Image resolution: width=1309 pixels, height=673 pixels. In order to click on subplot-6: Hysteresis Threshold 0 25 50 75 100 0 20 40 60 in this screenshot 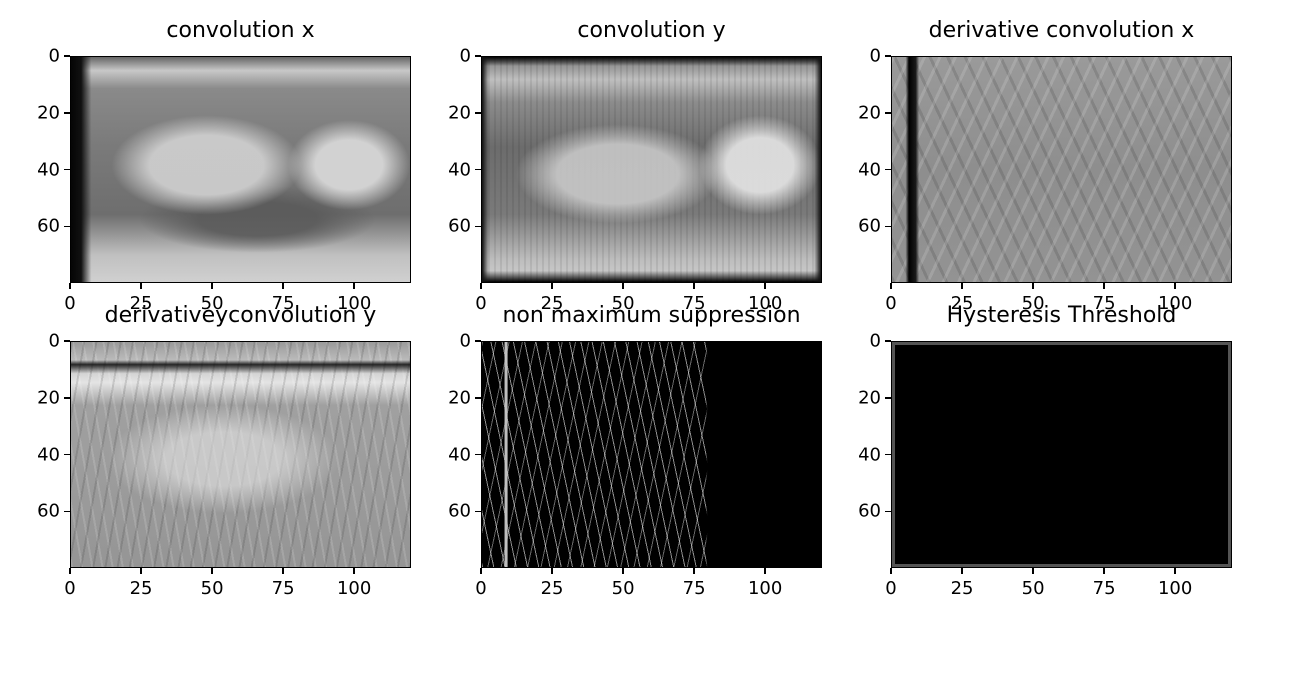, I will do `click(1045, 451)`.